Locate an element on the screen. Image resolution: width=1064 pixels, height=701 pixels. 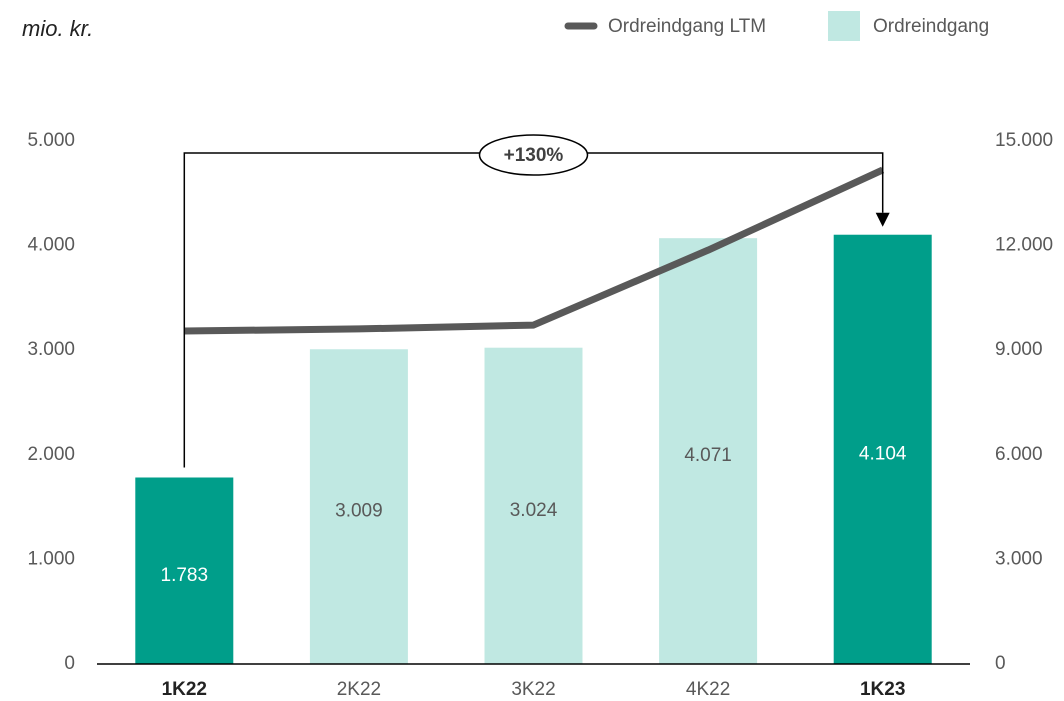
y-tick-label: 1.000 is located at coordinates (51, 558).